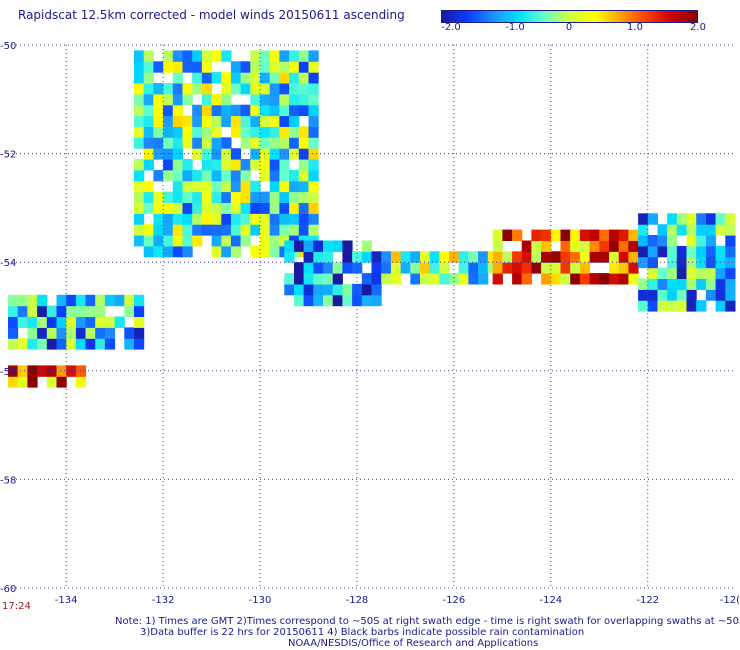 This screenshot has width=740, height=650. I want to click on colorbar-tick: -2.0, so click(451, 27).